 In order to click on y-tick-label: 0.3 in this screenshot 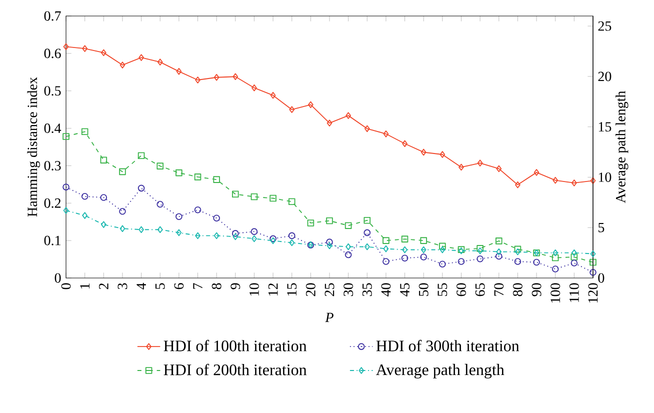, I will do `click(52, 165)`.